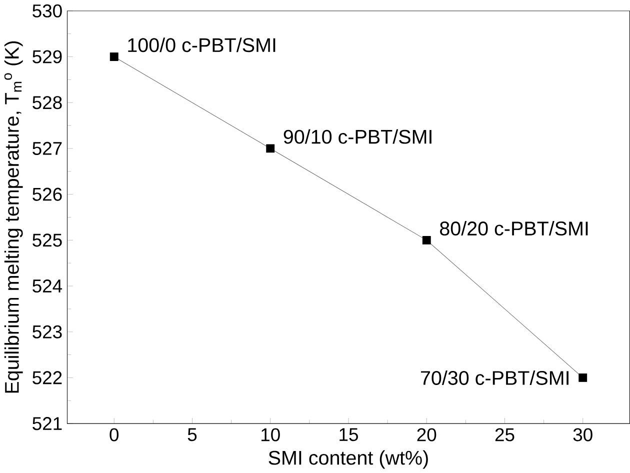  Describe the element at coordinates (349, 435) in the screenshot. I see `x-tick-label: 15` at that location.